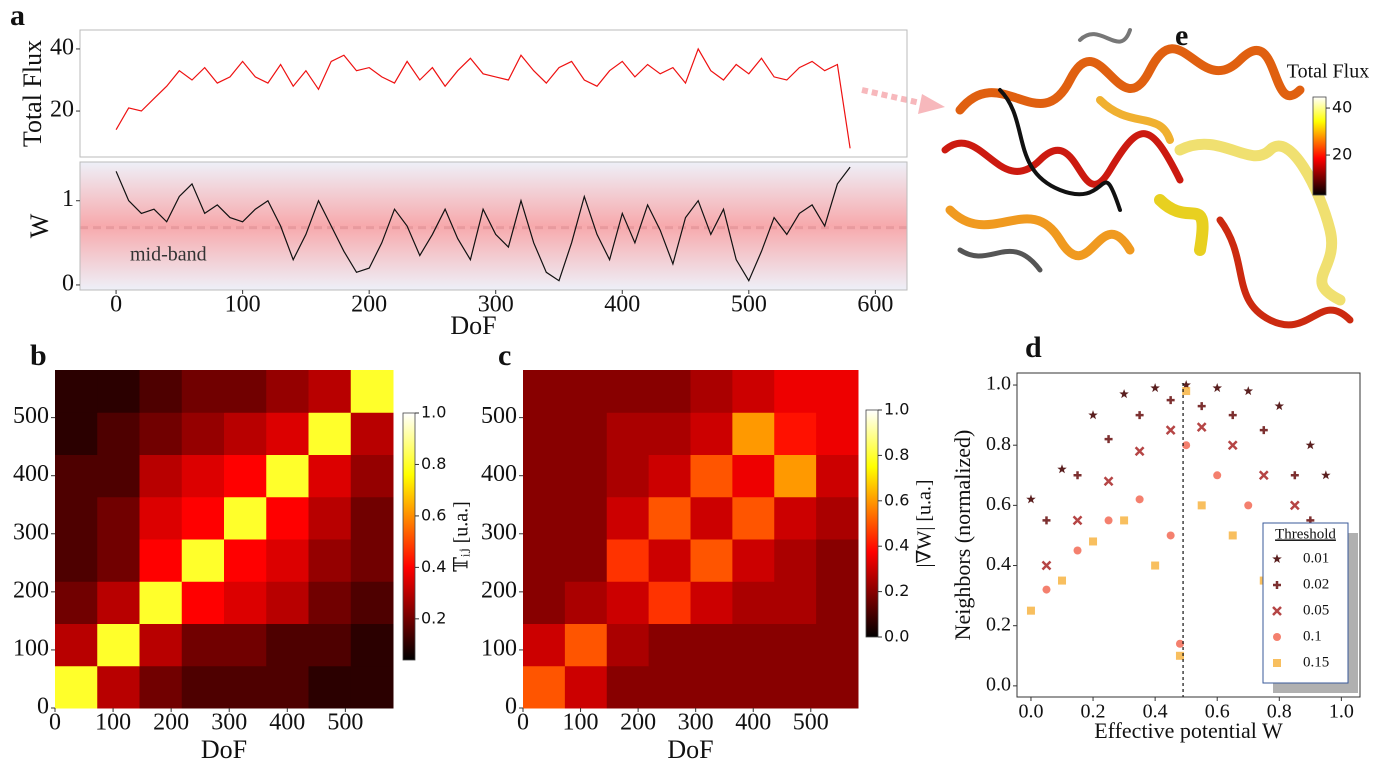 This screenshot has width=1383, height=769. I want to click on y-tick-label: 40, so click(62, 47).